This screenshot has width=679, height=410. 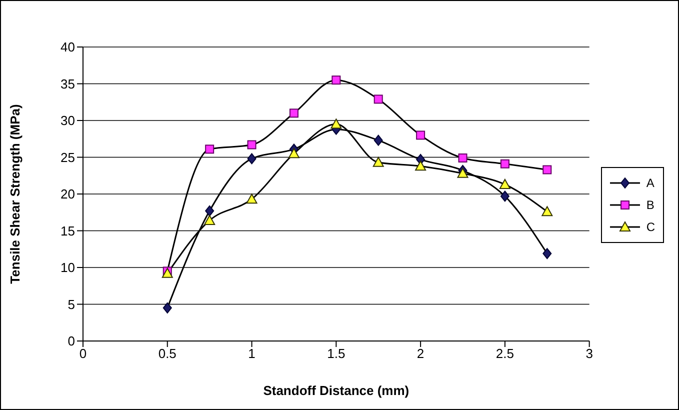 I want to click on x-tick-label: 2, so click(x=420, y=354).